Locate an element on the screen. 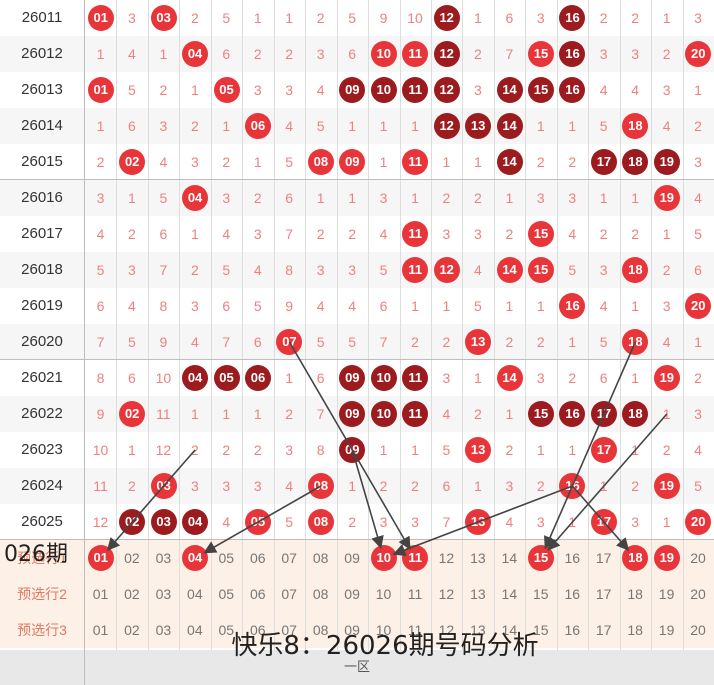 This screenshot has width=714, height=685. issue-label: 26022 is located at coordinates (42, 413).